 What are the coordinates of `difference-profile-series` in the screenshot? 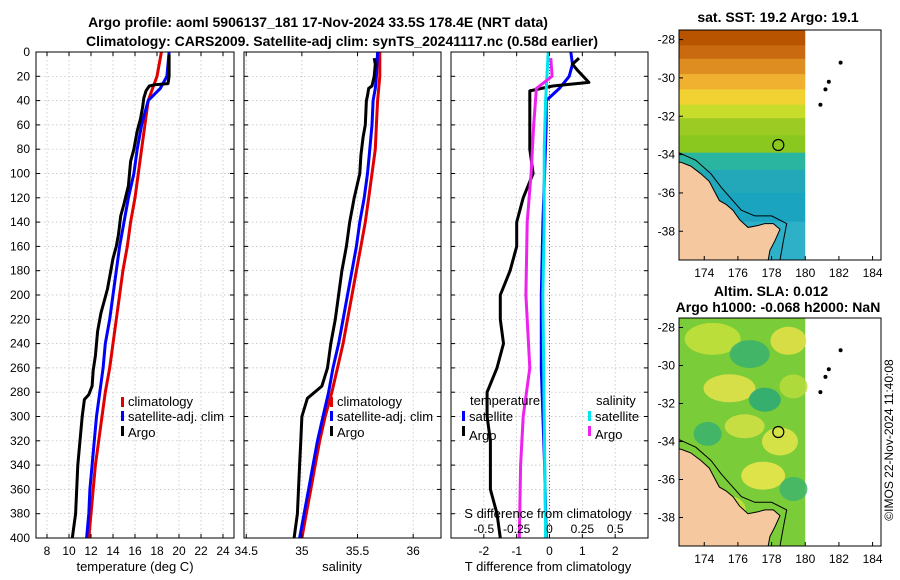 It's located at (538, 295).